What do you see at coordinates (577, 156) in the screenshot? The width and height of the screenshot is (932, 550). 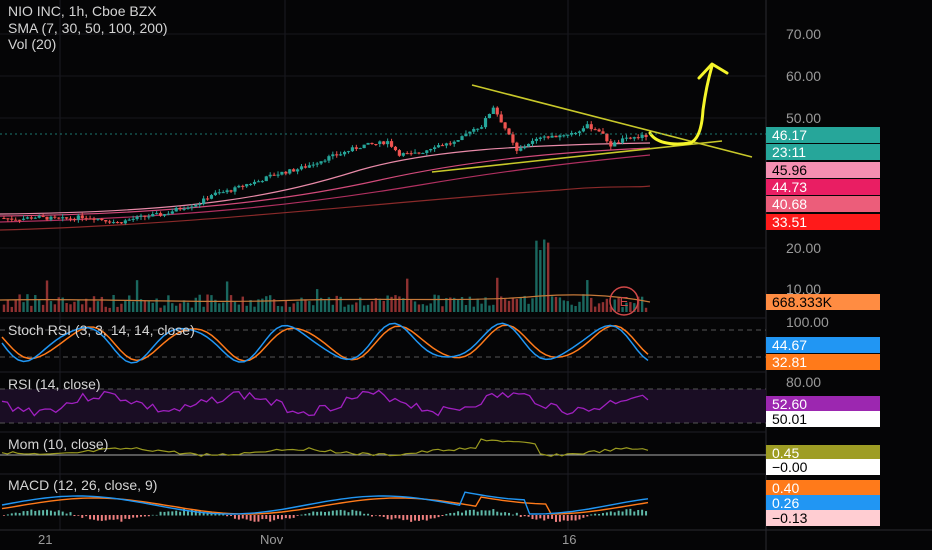 I see `support-trendline` at bounding box center [577, 156].